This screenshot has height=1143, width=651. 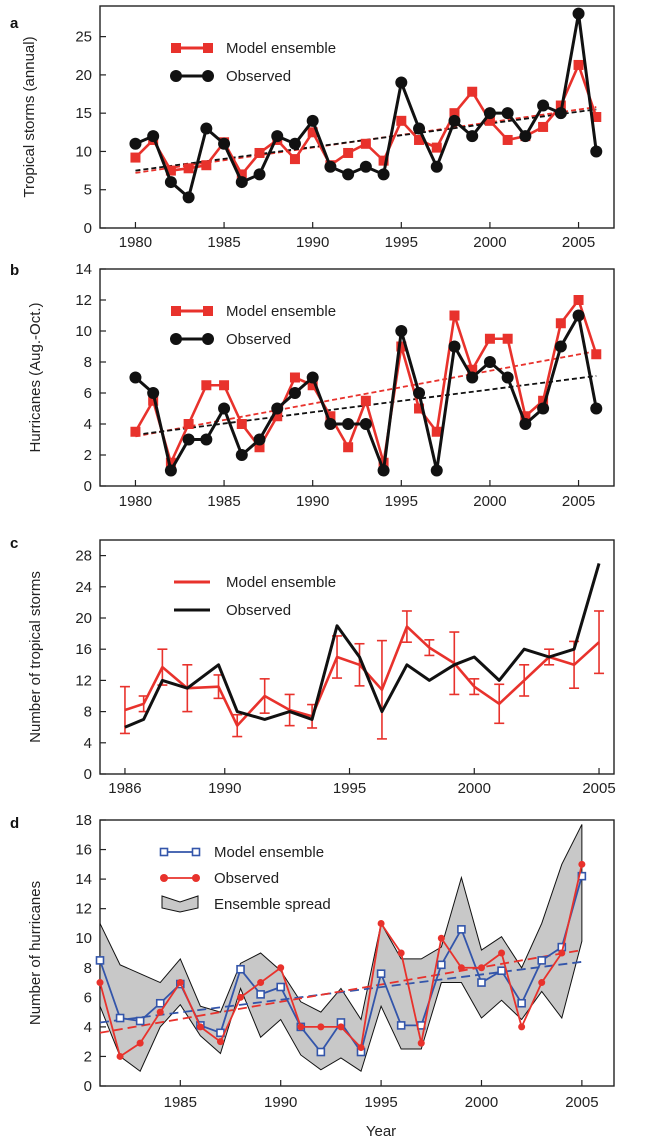 What do you see at coordinates (88, 190) in the screenshot?
I see `y-tick-label: 5` at bounding box center [88, 190].